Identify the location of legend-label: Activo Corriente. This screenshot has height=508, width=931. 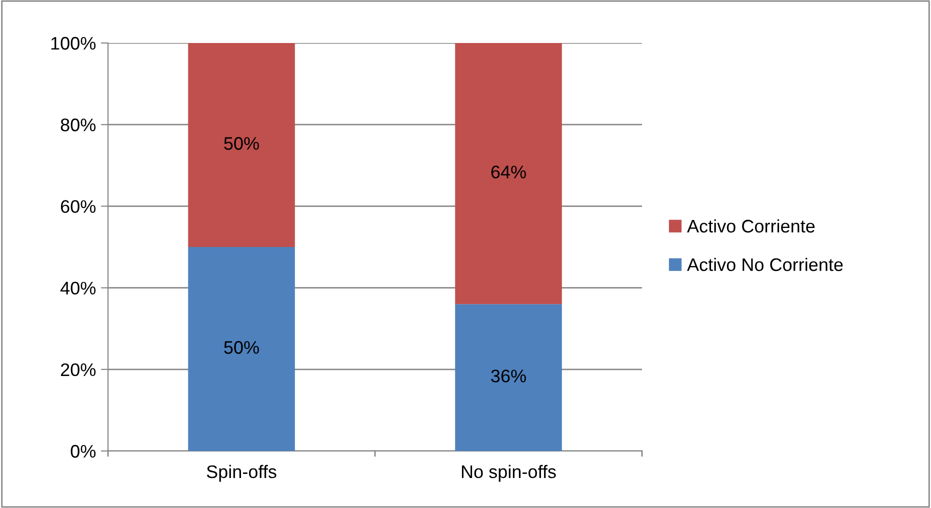
(751, 226).